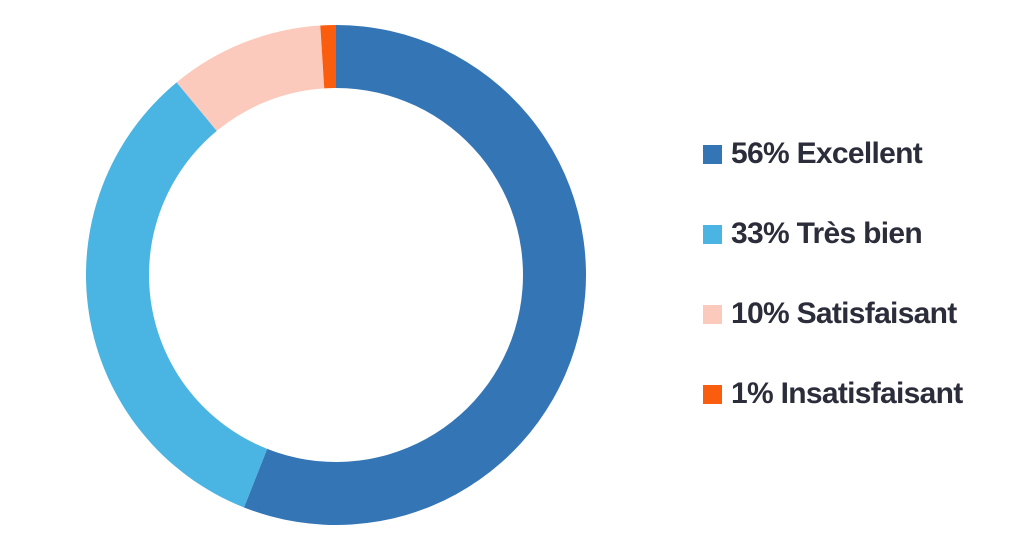 The width and height of the screenshot is (1024, 550). Describe the element at coordinates (176, 295) in the screenshot. I see `donut-slice-tres-bien` at that location.